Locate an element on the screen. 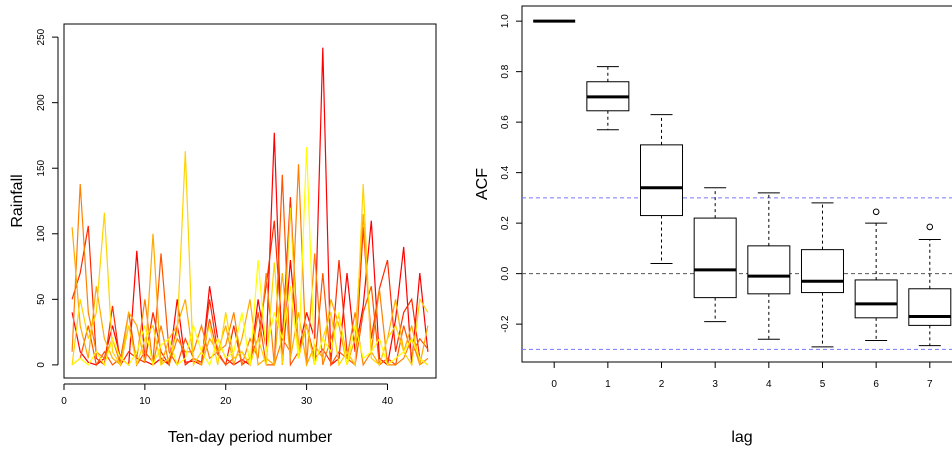 The height and width of the screenshot is (454, 952). x-tick-label: 40 is located at coordinates (388, 401).